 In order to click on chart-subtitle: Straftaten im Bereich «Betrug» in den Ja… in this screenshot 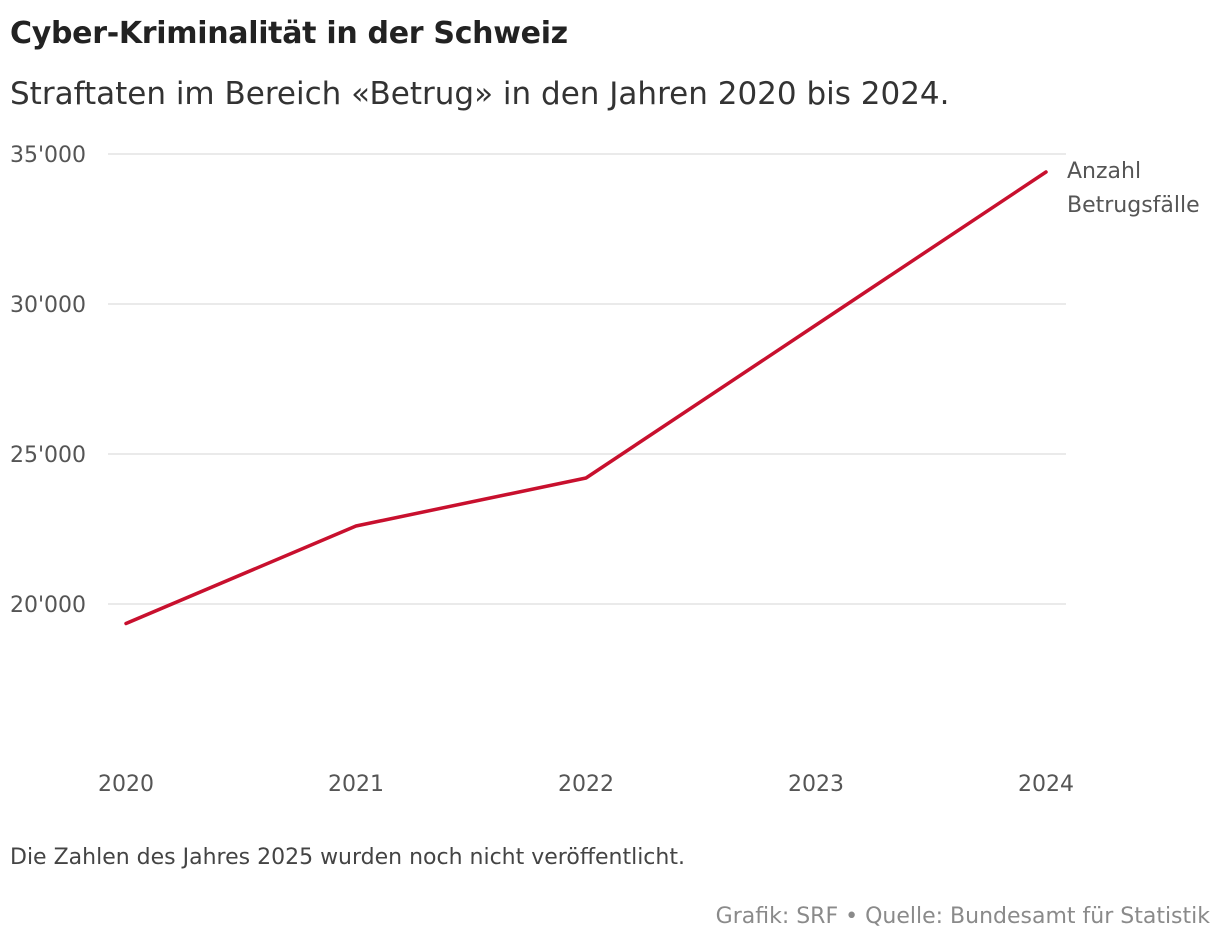, I will do `click(480, 94)`.